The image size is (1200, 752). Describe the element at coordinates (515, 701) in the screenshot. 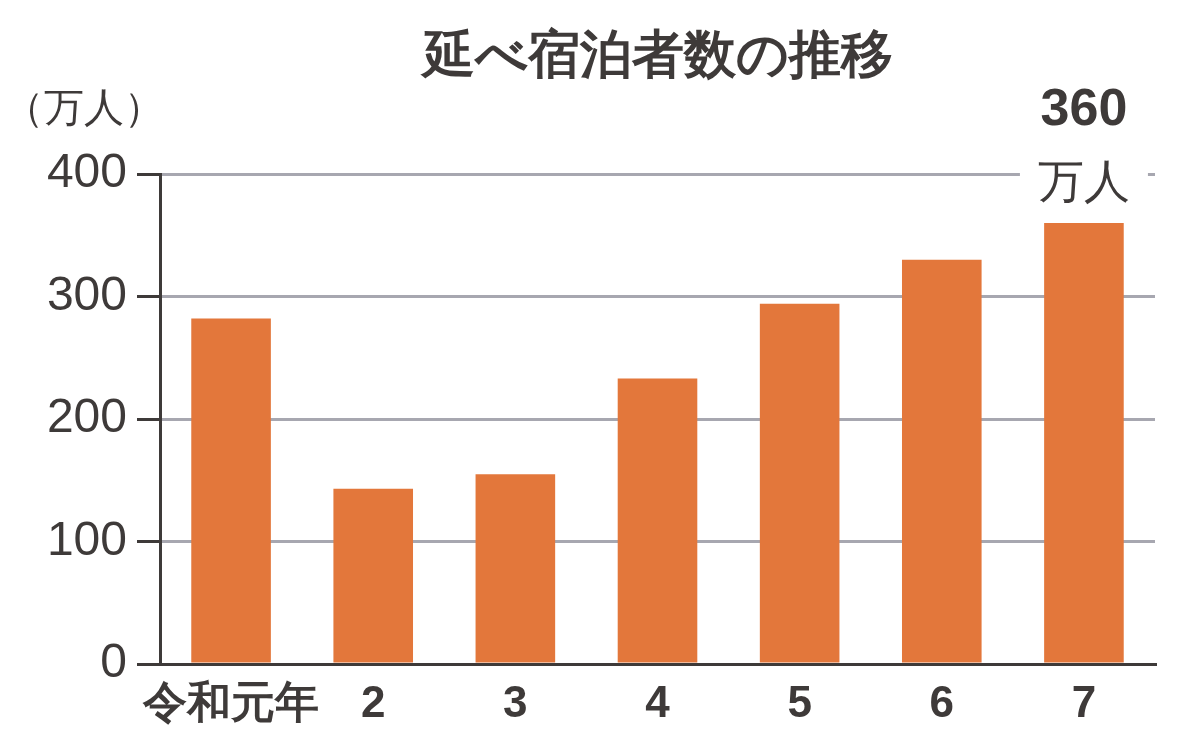

I see `x-tick-label: 3` at that location.